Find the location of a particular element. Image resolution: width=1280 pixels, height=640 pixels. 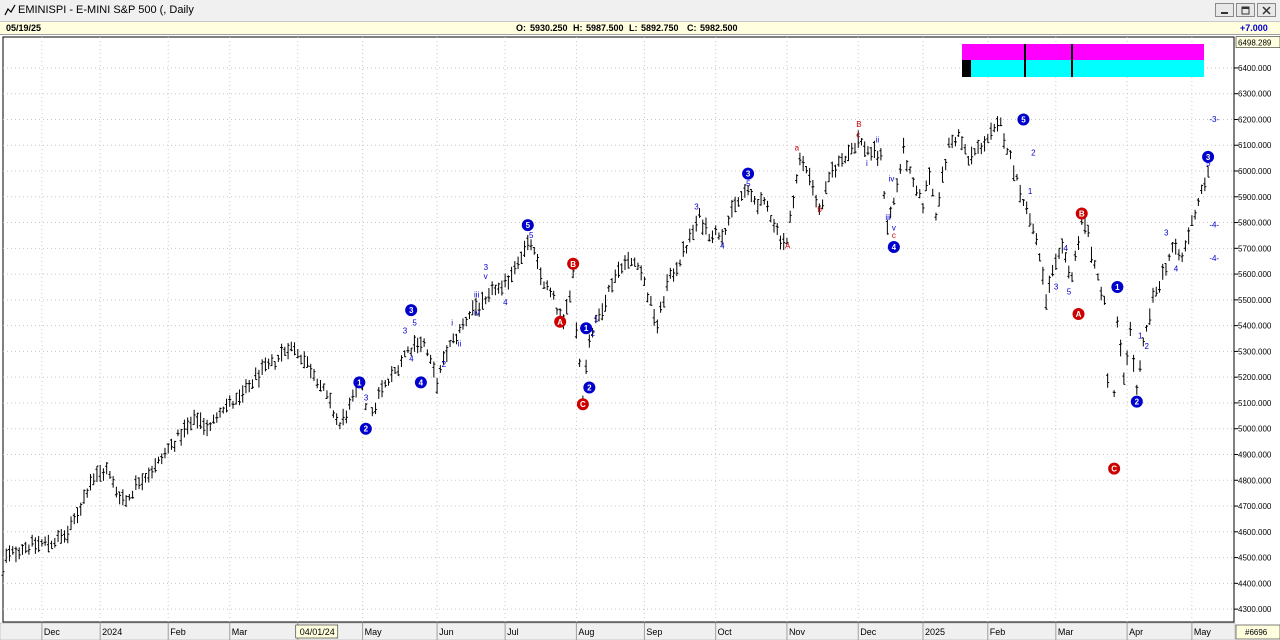

y-tick-label: 6400.000 is located at coordinates (1255, 68).